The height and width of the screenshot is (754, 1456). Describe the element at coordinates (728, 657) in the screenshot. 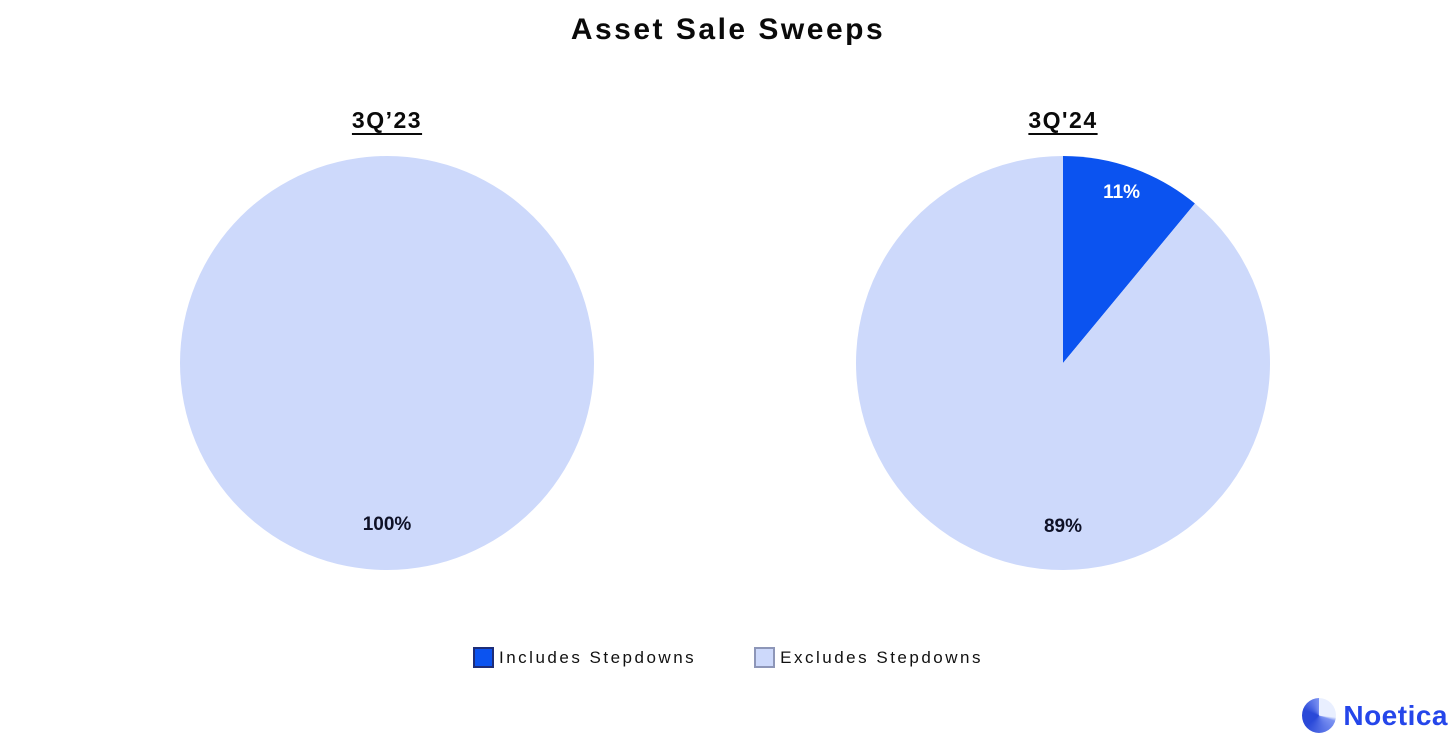

I see `legend: Includes Stepdowns Excludes Stepdowns` at that location.